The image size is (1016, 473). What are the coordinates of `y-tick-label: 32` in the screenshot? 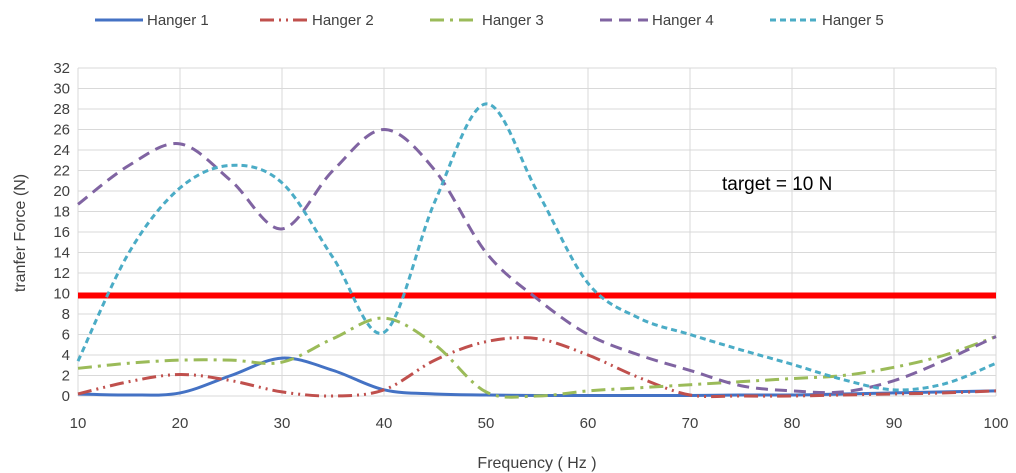 It's located at (61, 68).